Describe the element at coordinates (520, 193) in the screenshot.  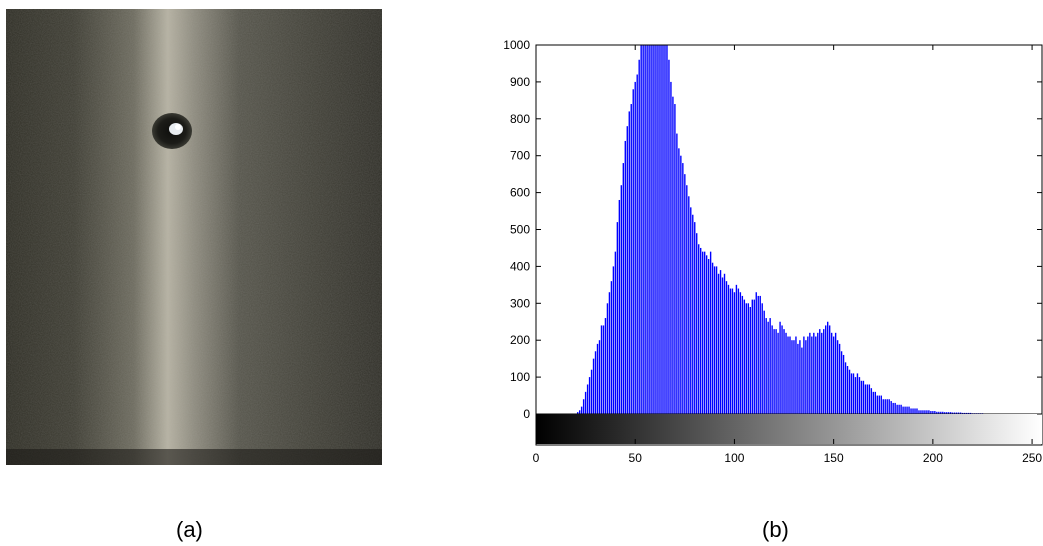
I see `y-tick-label: 600` at that location.